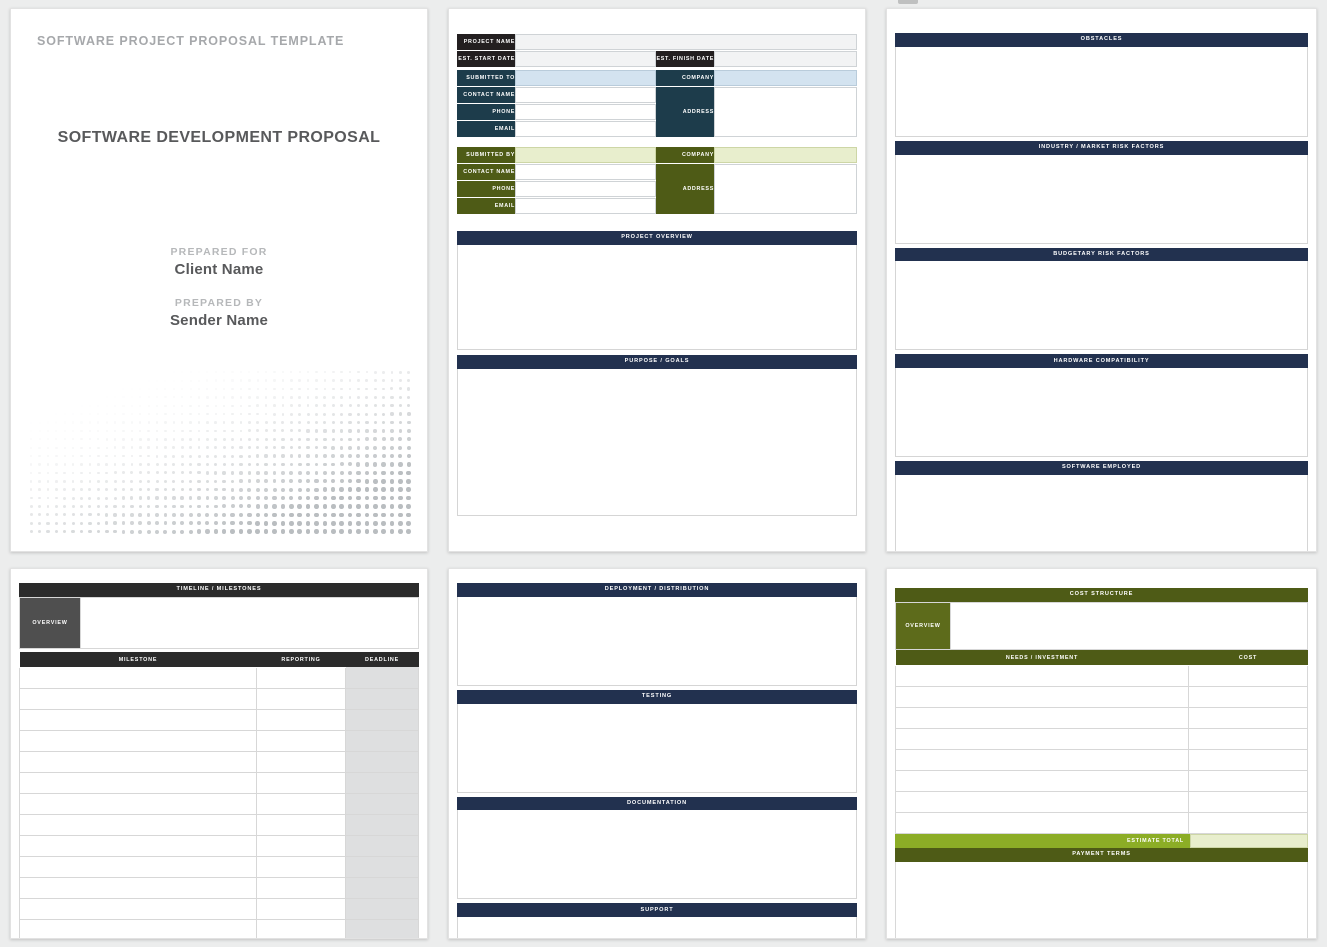 The width and height of the screenshot is (1327, 947). Describe the element at coordinates (657, 855) in the screenshot. I see `section-body-documentation` at that location.